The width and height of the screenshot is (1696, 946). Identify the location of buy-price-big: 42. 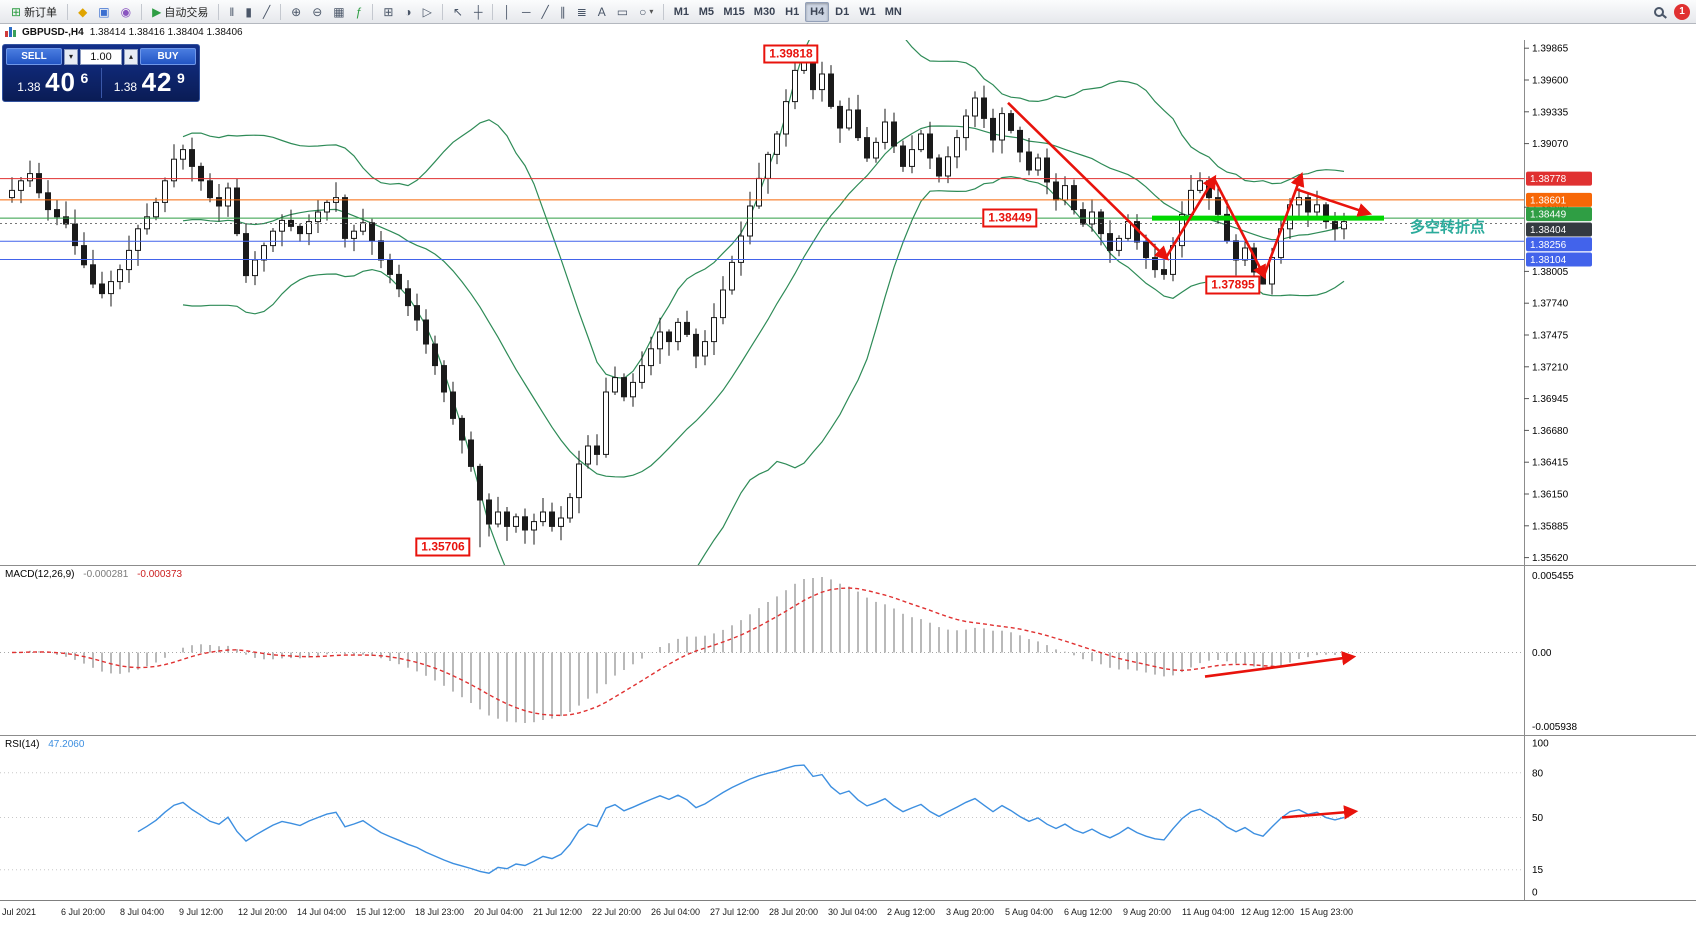
(157, 82).